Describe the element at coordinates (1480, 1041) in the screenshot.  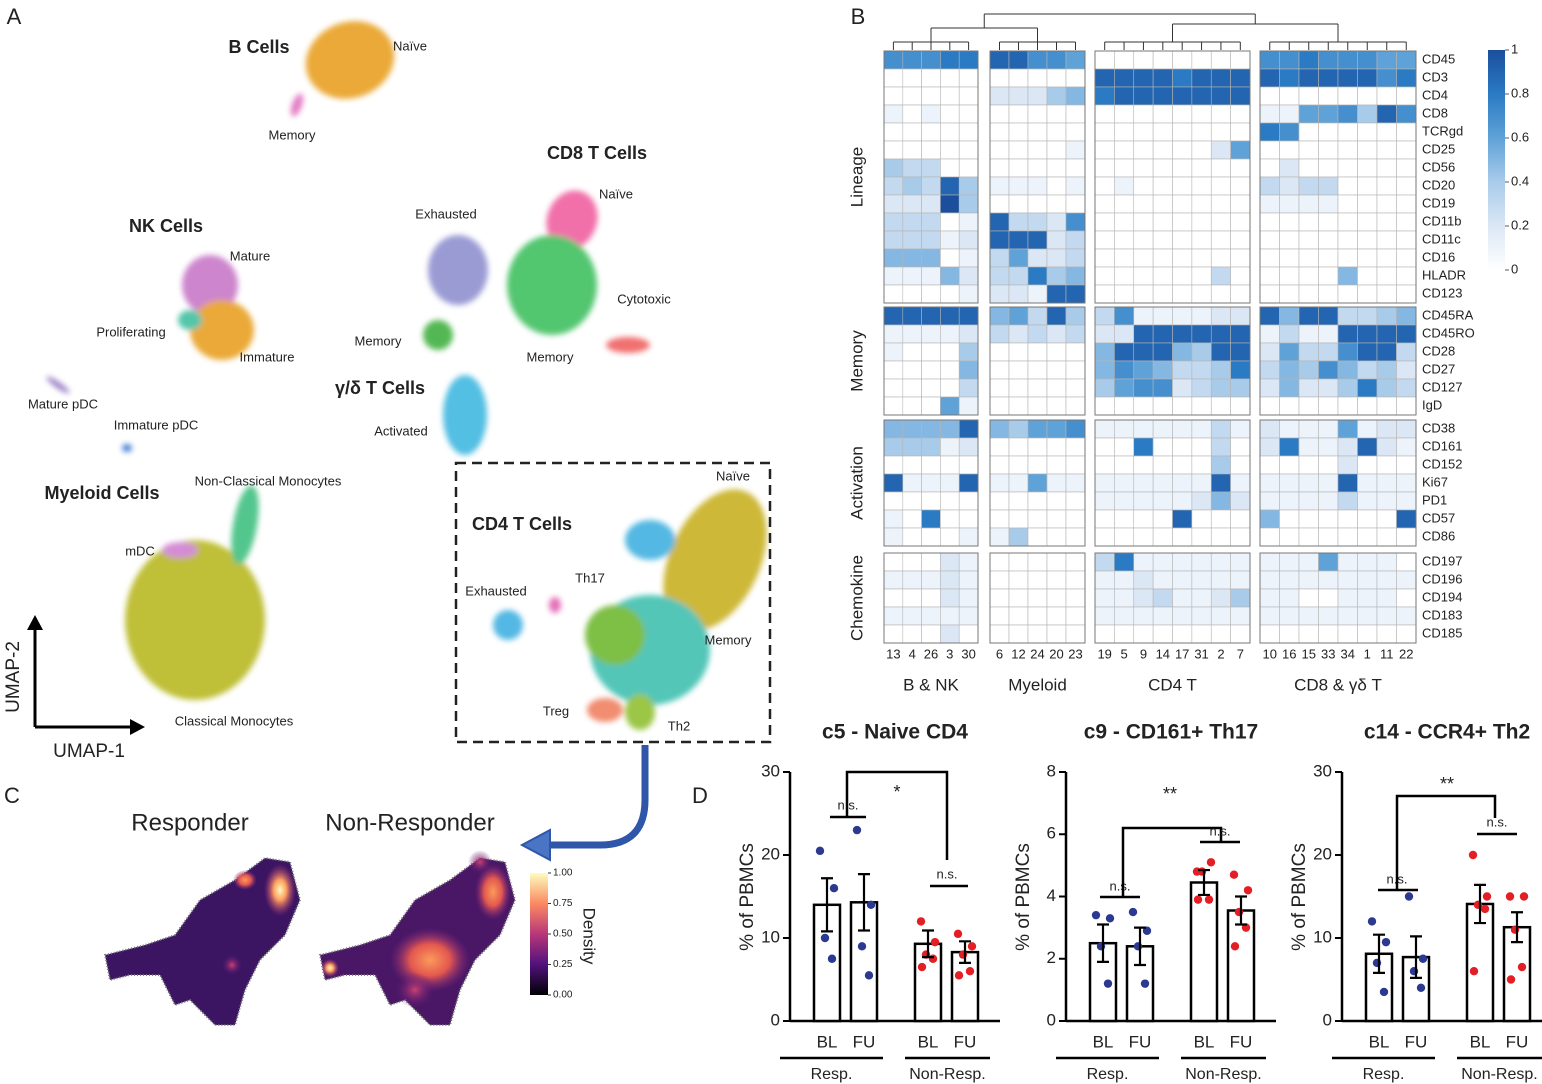
I see `x-tick-label: BL` at that location.